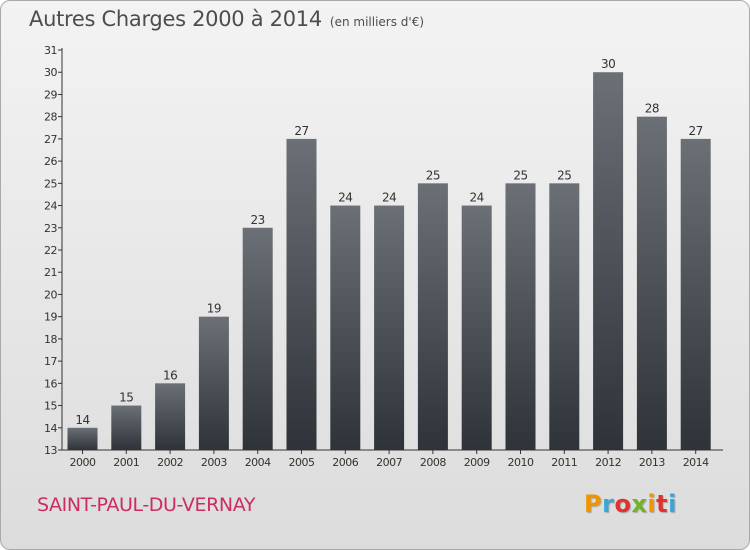 This screenshot has height=550, width=750. Describe the element at coordinates (175, 19) in the screenshot. I see `chart-title-text: Autres Charges 2000 à 2014` at that location.